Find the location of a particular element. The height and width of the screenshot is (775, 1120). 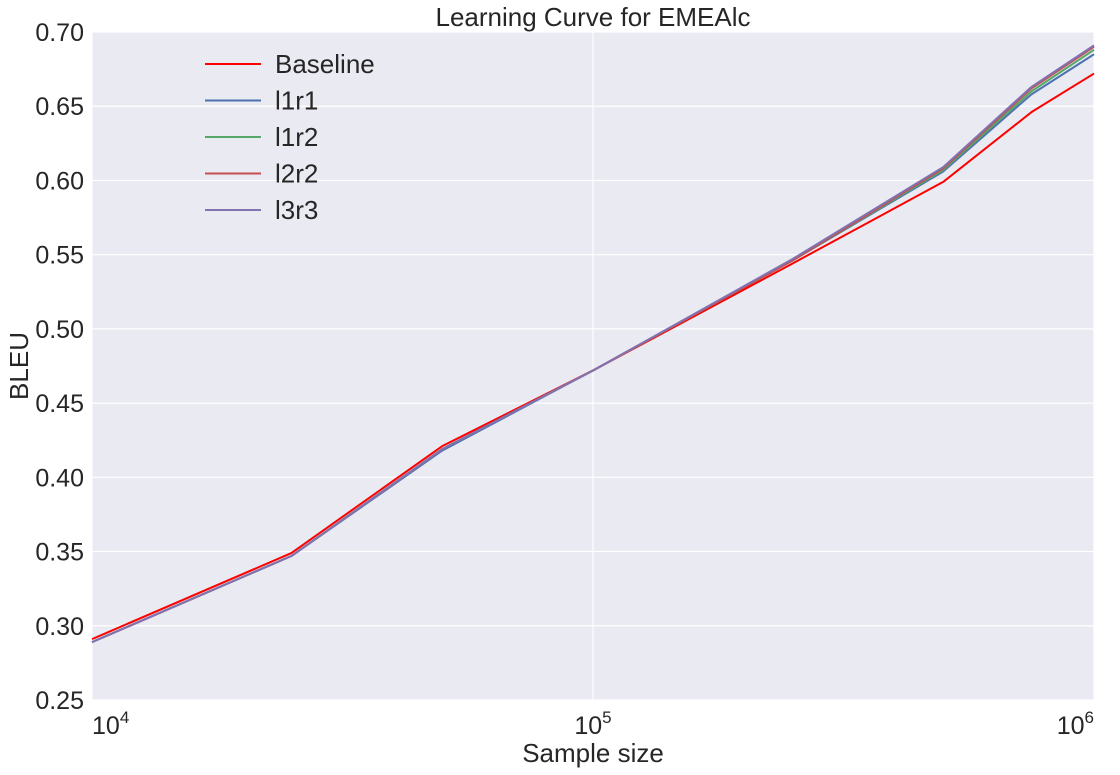

y-tick-label: 0.70 is located at coordinates (59, 33).